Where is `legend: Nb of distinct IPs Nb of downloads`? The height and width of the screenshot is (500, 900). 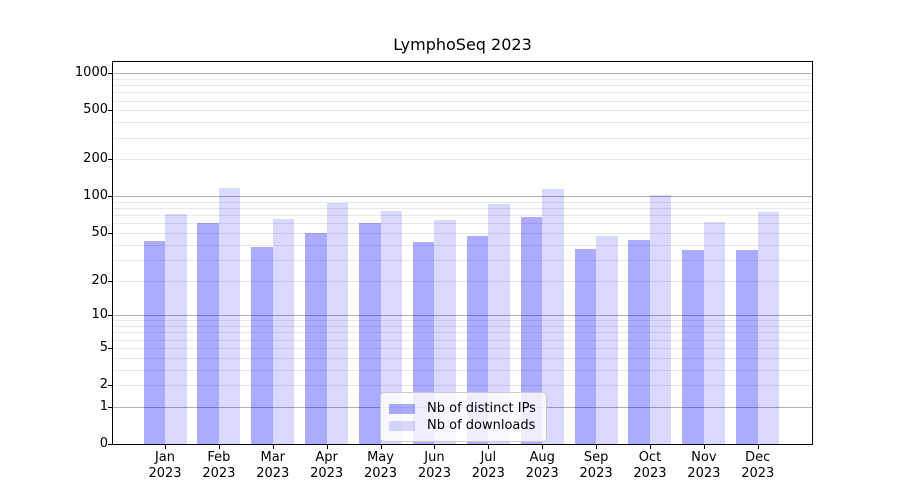 legend: Nb of distinct IPs Nb of downloads is located at coordinates (463, 417).